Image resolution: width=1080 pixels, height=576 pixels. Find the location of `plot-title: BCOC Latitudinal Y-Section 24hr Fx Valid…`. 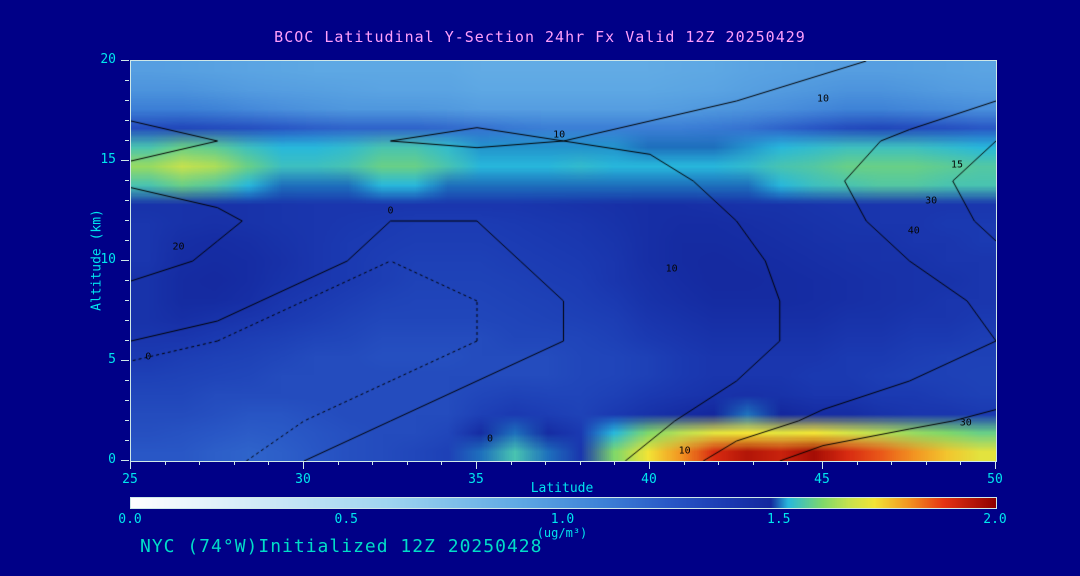

plot-title: BCOC Latitudinal Y-Section 24hr Fx Valid… is located at coordinates (540, 37).